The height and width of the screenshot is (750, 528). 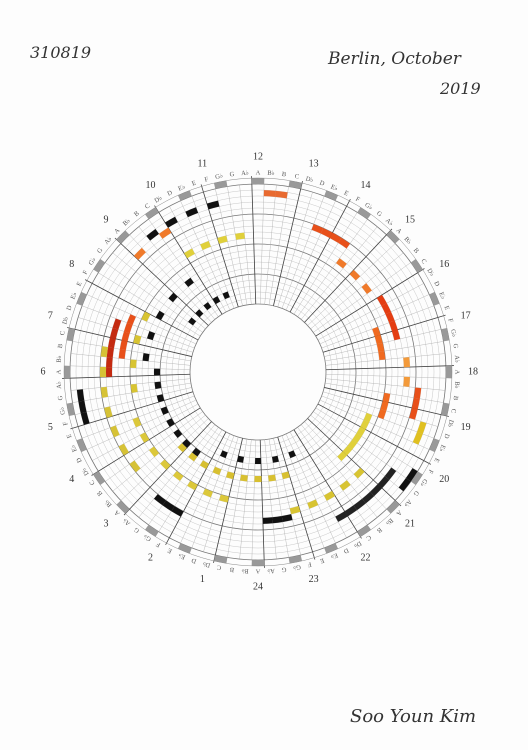 What do you see at coordinates (408, 240) in the screenshot?
I see `note-label: B♭` at bounding box center [408, 240].